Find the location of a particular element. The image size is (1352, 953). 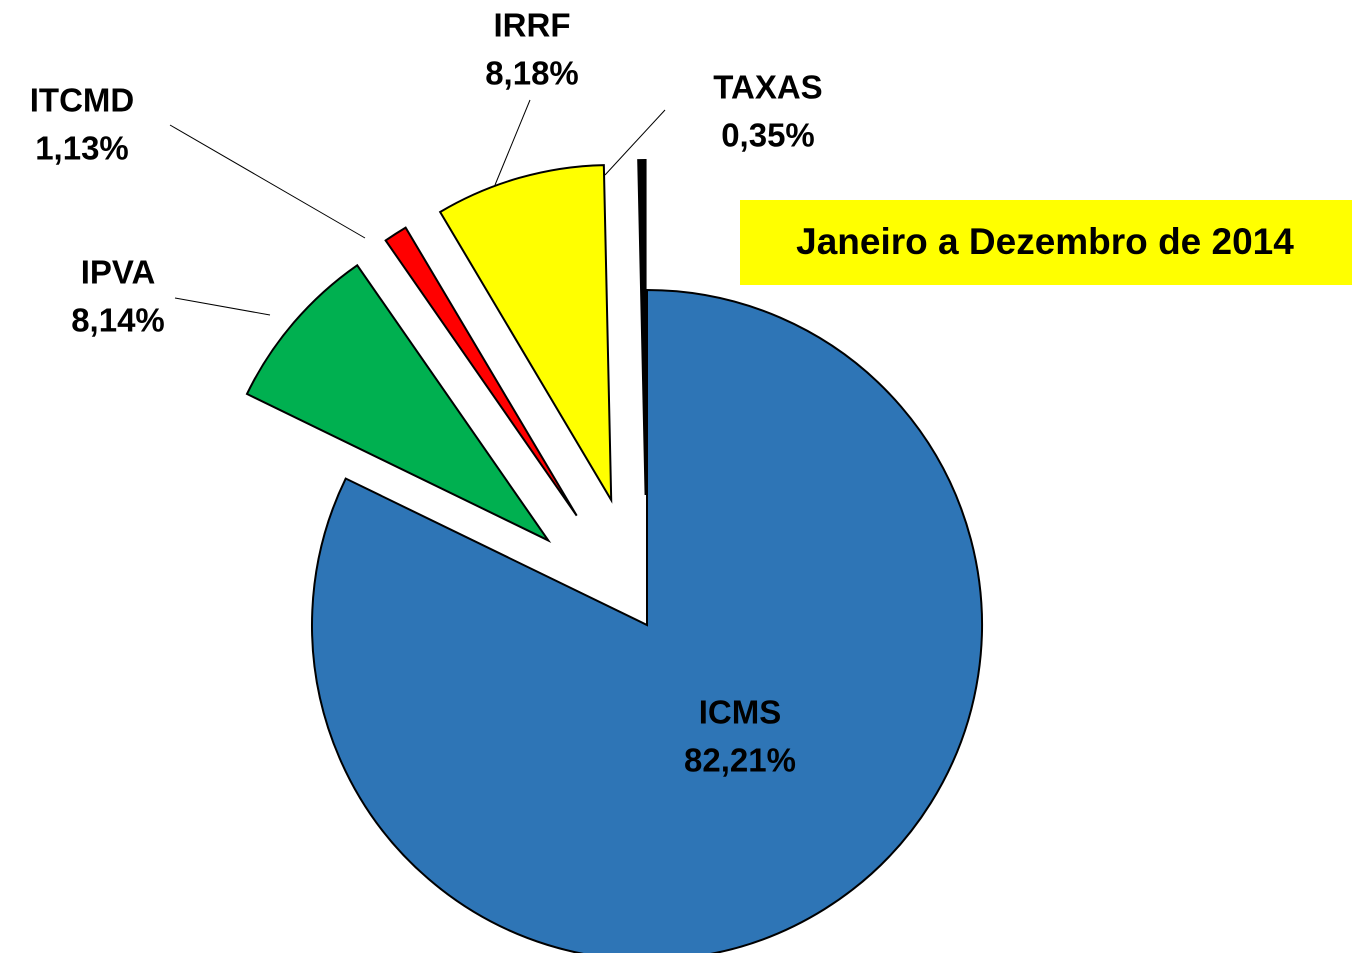

slice-label: IPVA is located at coordinates (118, 272).